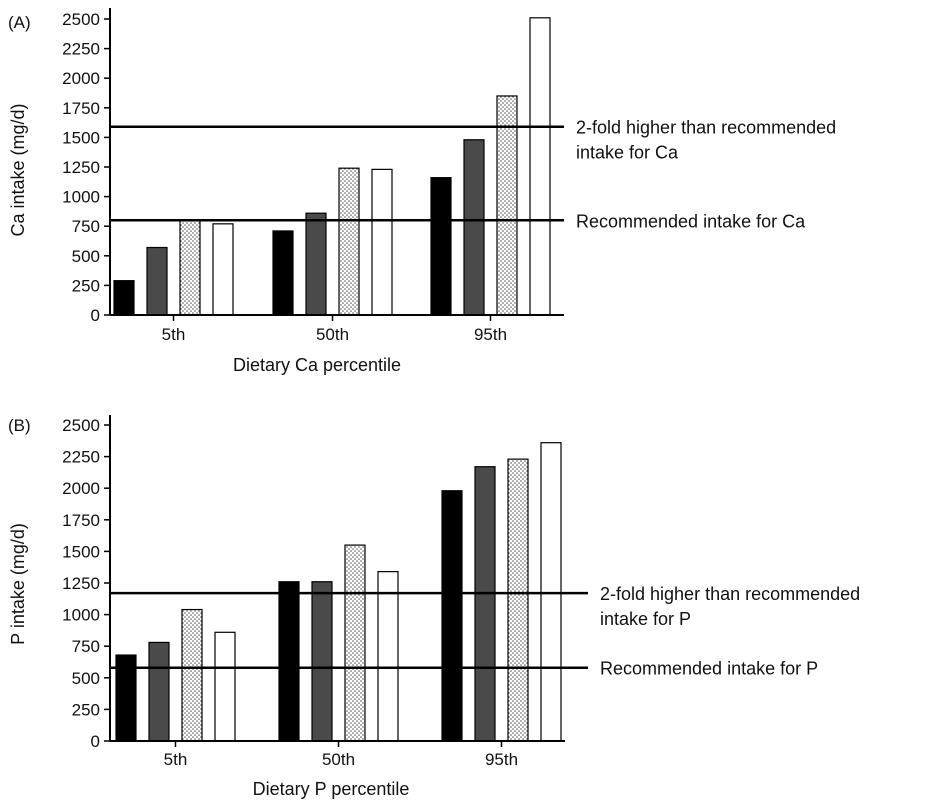  Describe the element at coordinates (627, 153) in the screenshot. I see `reference-line-label: intake for Ca` at that location.